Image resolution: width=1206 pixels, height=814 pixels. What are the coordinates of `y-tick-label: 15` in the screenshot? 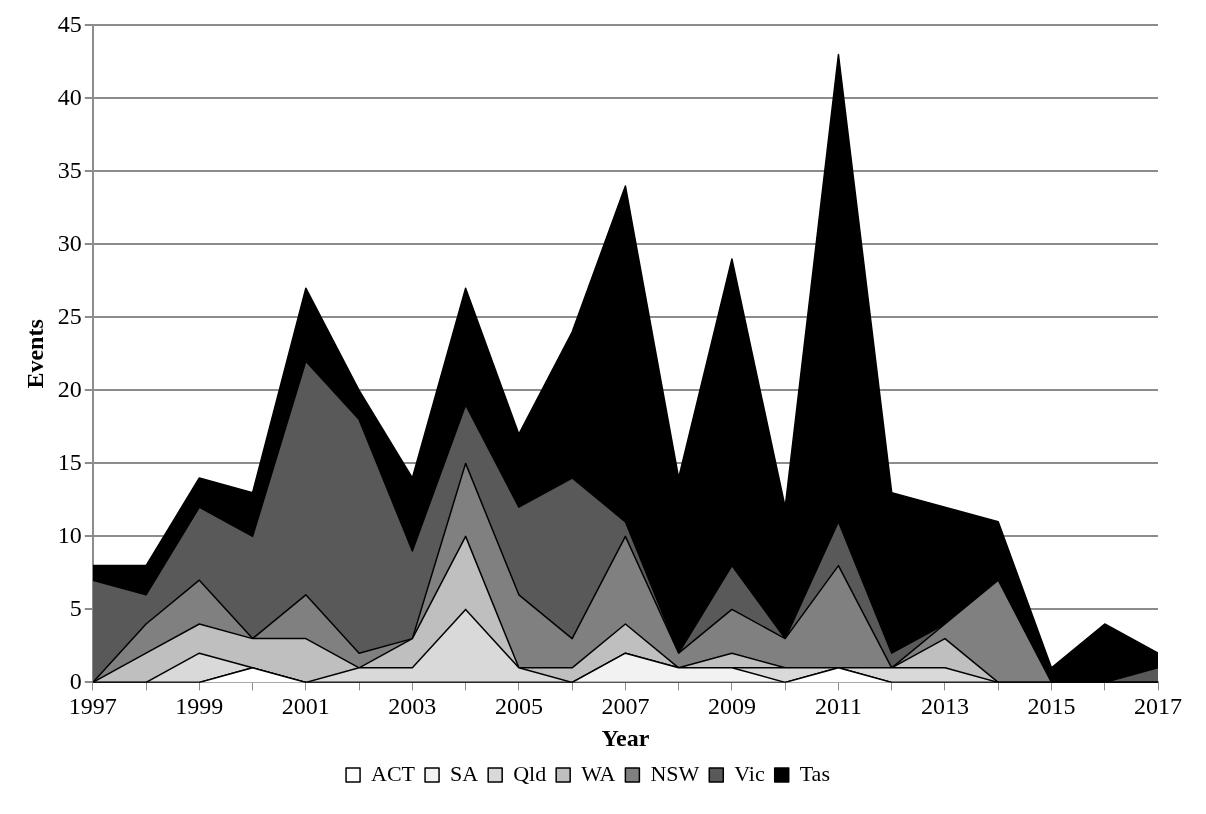 It's located at (69, 461).